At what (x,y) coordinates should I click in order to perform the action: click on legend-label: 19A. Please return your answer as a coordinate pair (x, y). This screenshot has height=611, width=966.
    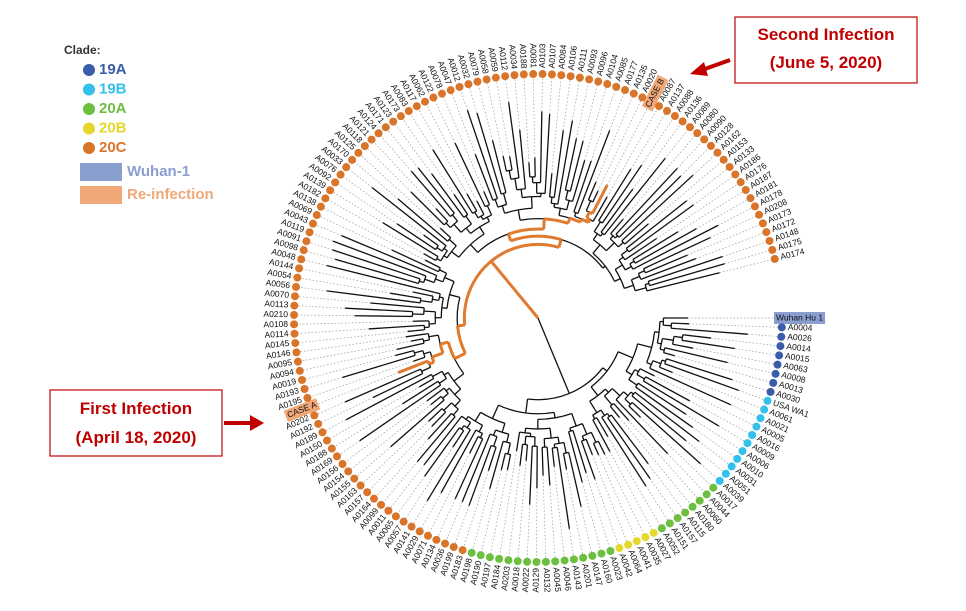
    Looking at the image, I should click on (113, 69).